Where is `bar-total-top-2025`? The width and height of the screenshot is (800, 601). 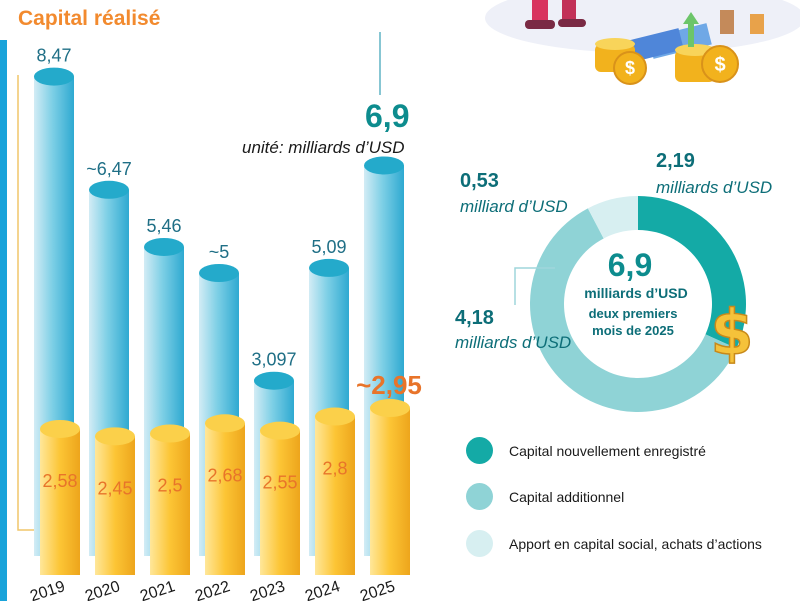 bar-total-top-2025 is located at coordinates (384, 165).